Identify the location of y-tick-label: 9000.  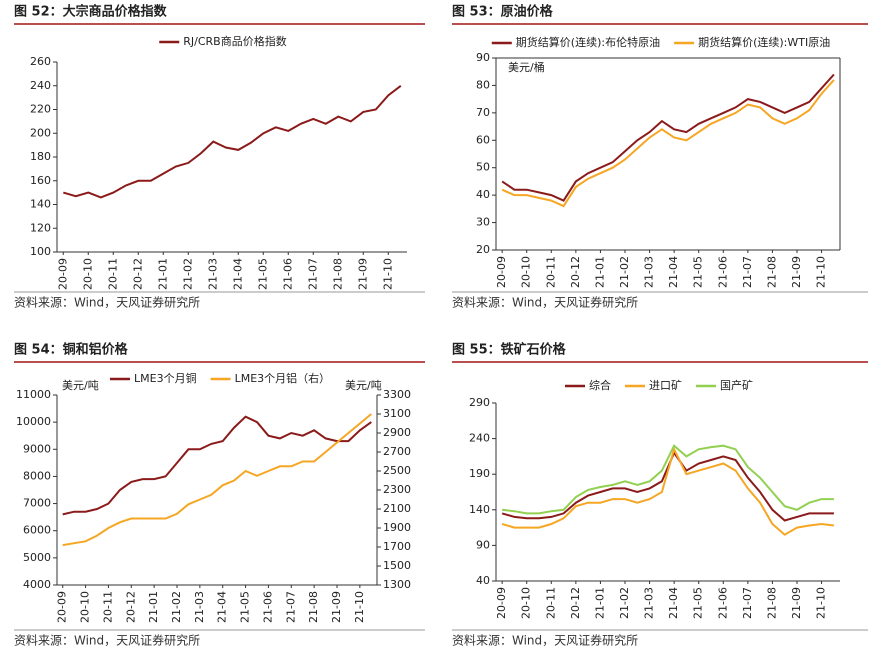
(37, 448).